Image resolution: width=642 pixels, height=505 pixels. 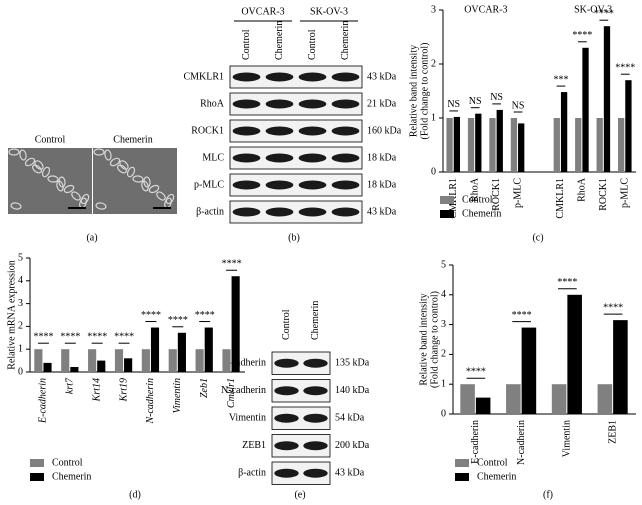 I want to click on row-label: β-actin, so click(x=252, y=473).